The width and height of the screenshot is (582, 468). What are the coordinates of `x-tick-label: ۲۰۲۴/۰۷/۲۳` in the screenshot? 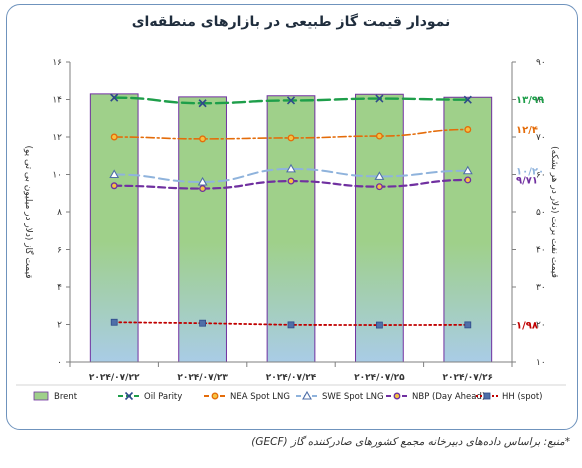 It's located at (202, 378).